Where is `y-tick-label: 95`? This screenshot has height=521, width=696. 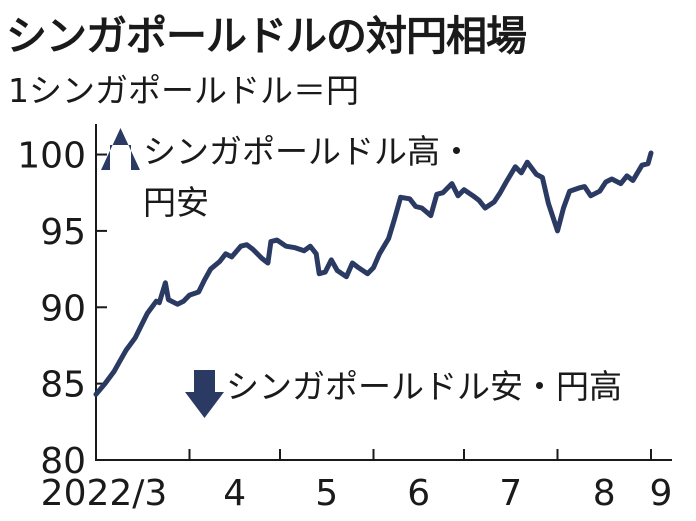 y-tick-label: 95 is located at coordinates (63, 232).